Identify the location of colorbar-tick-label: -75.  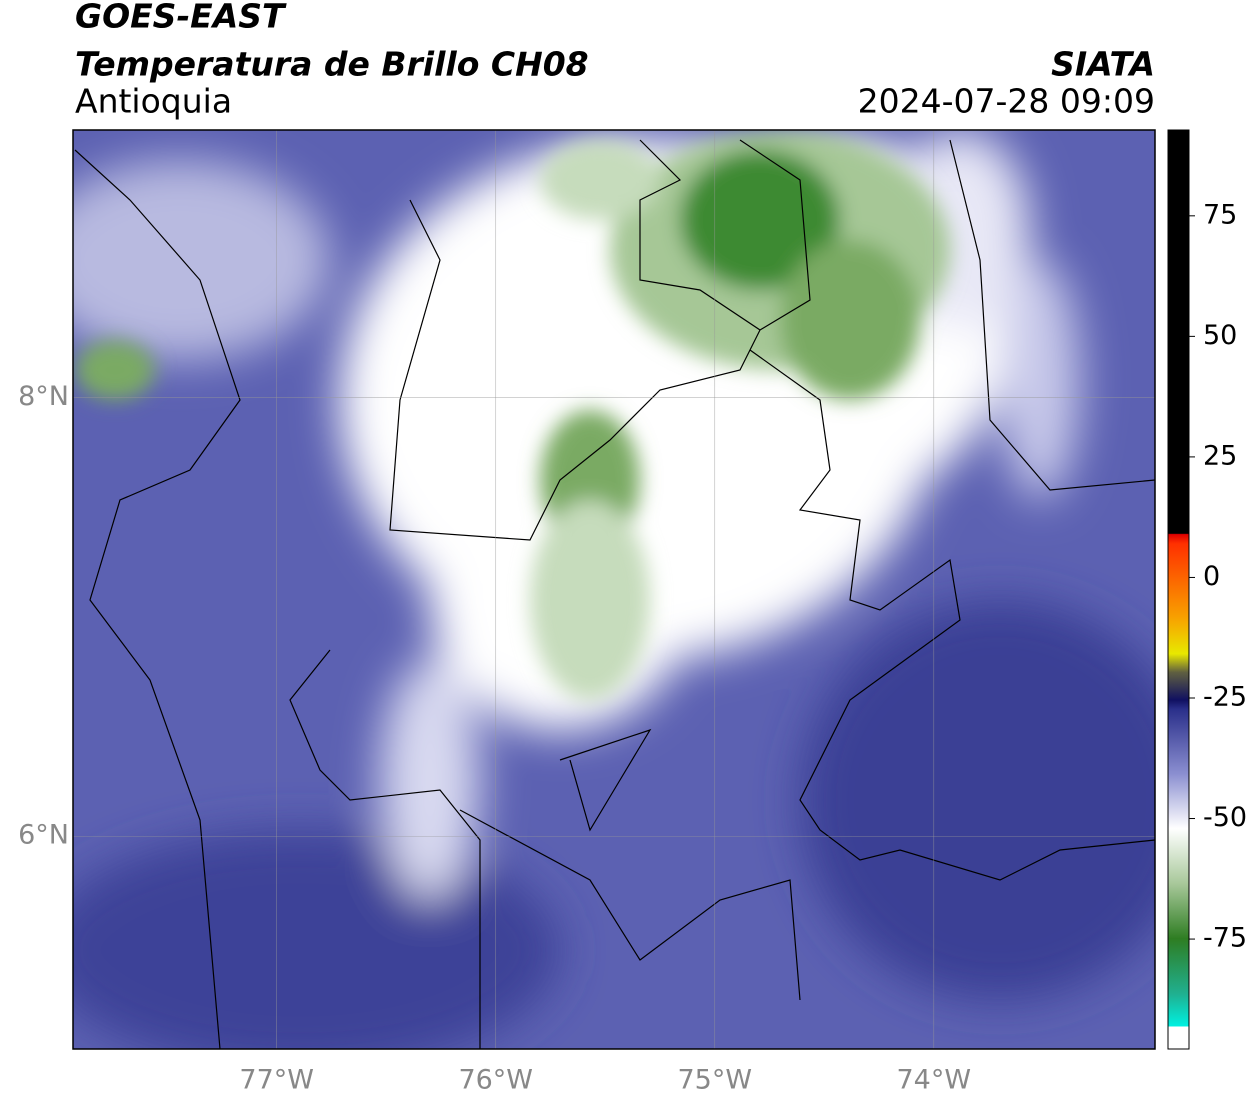
(1225, 938).